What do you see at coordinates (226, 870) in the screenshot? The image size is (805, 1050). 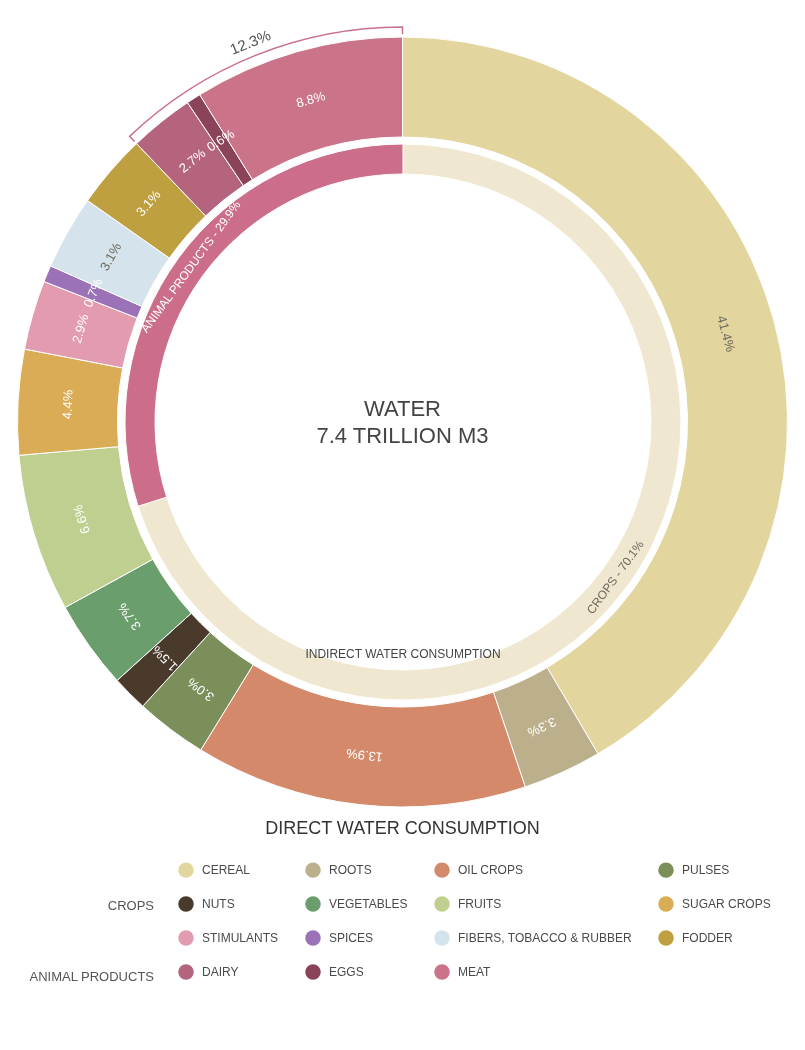 I see `legend-label: CEREAL` at bounding box center [226, 870].